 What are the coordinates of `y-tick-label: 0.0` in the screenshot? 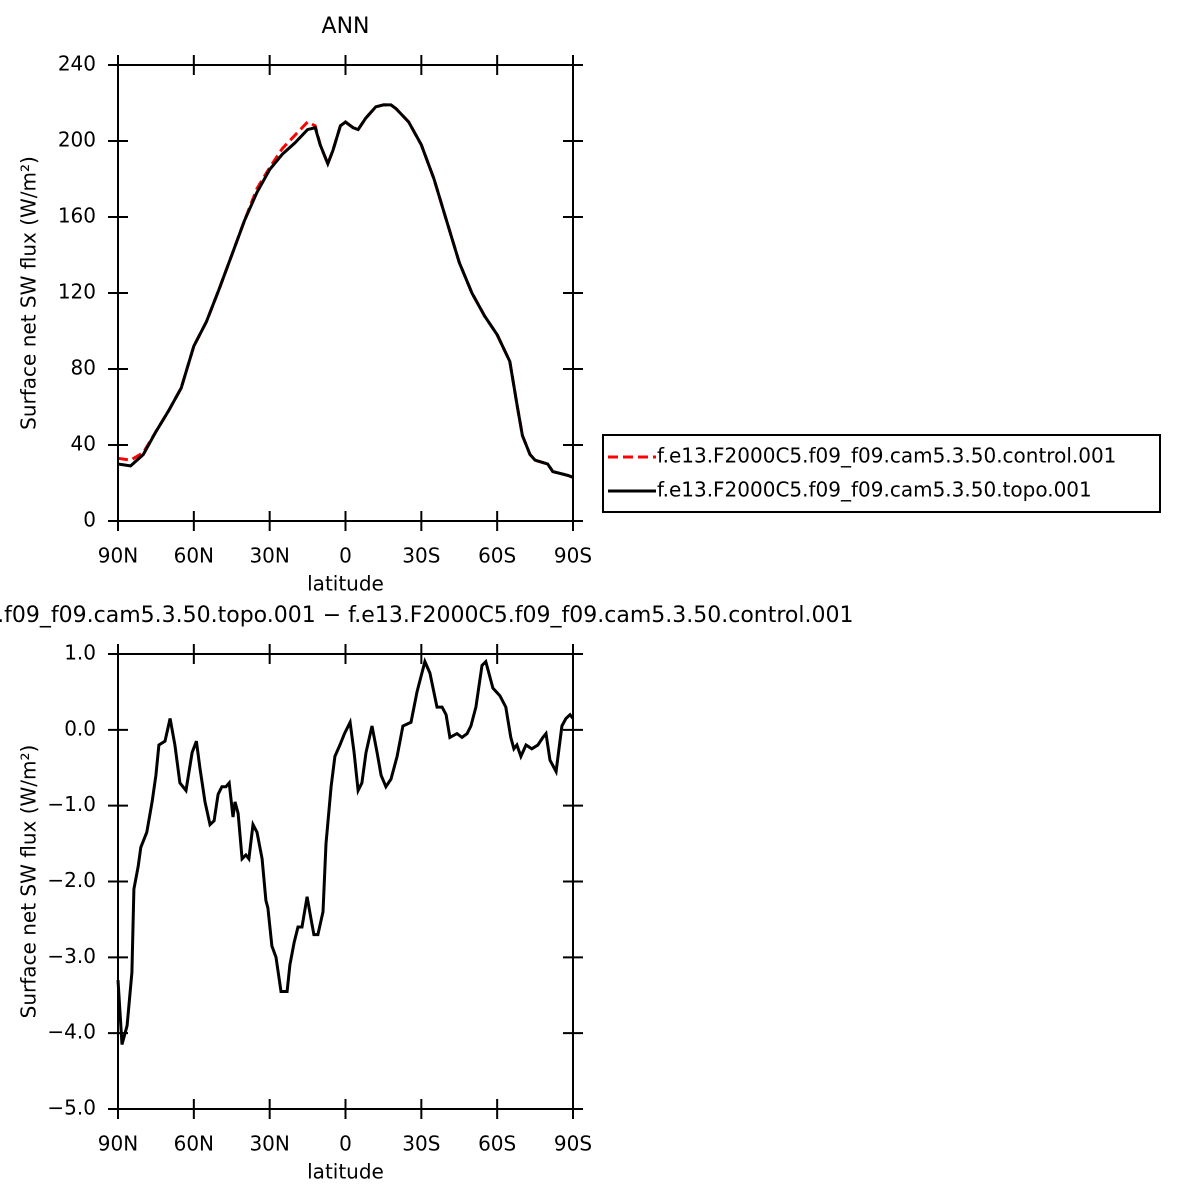 It's located at (80, 728).